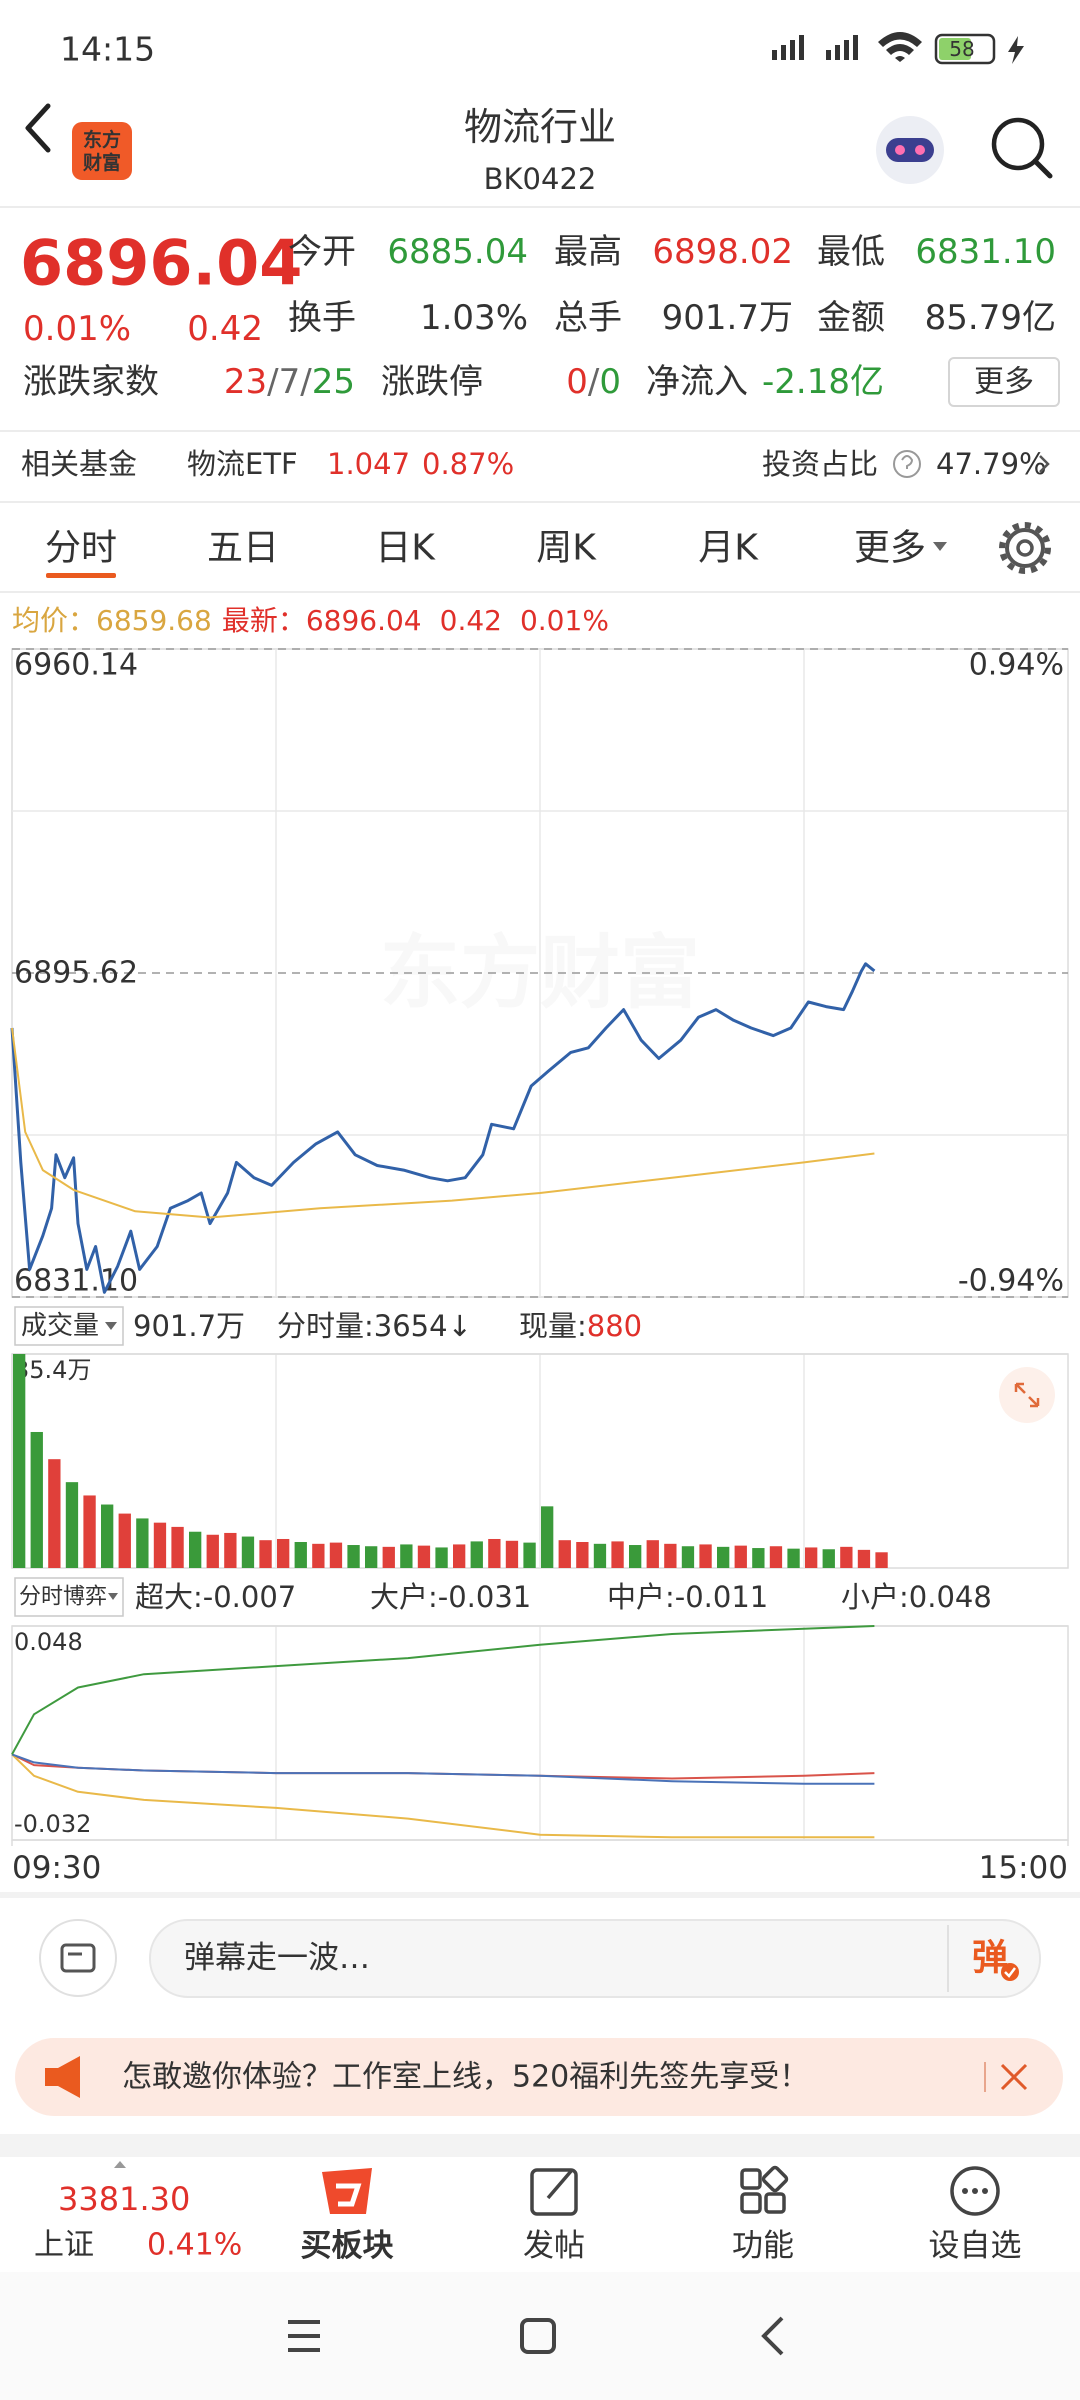 The width and height of the screenshot is (1080, 2400). What do you see at coordinates (374, 1326) in the screenshot?
I see `minute-volume: 分时量:3654↓` at bounding box center [374, 1326].